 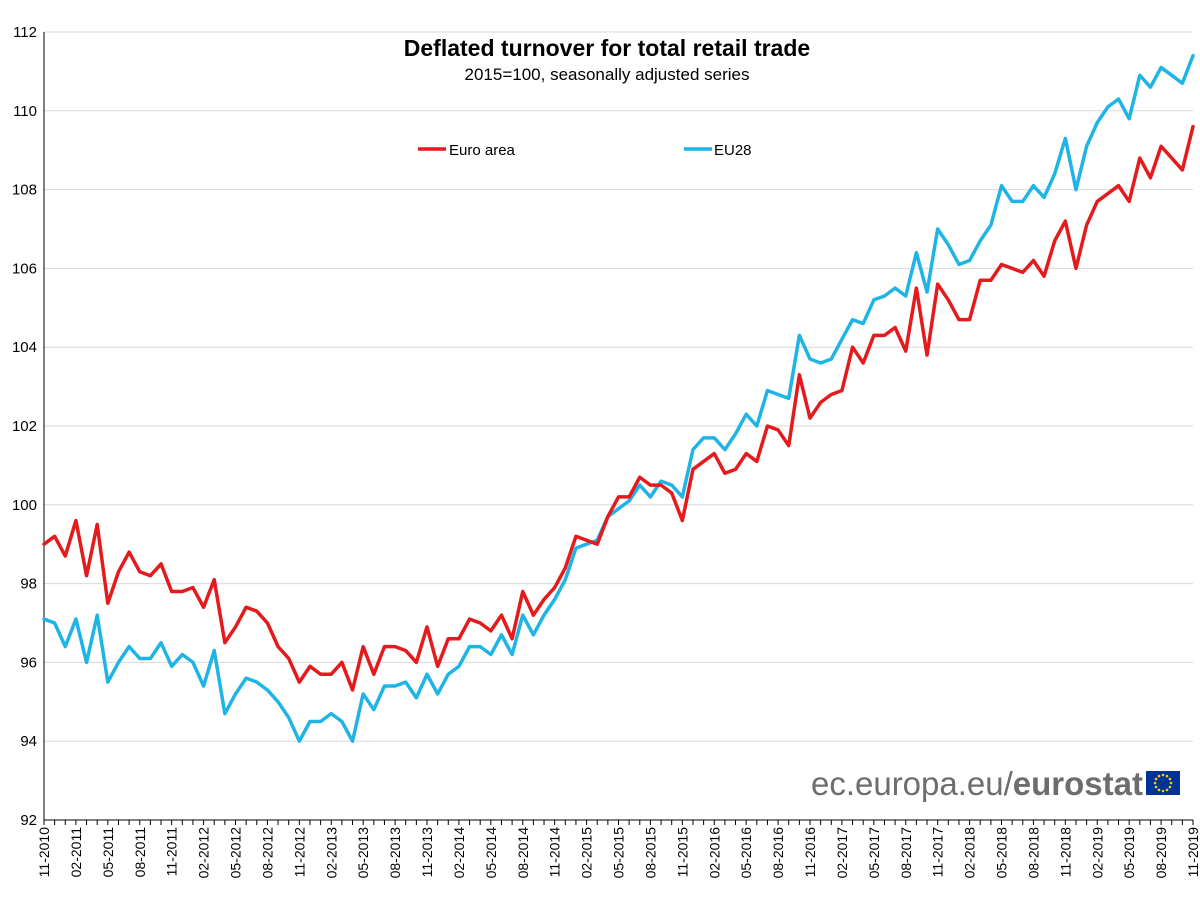 I want to click on x-tick-label: 05-2019, so click(x=1129, y=853).